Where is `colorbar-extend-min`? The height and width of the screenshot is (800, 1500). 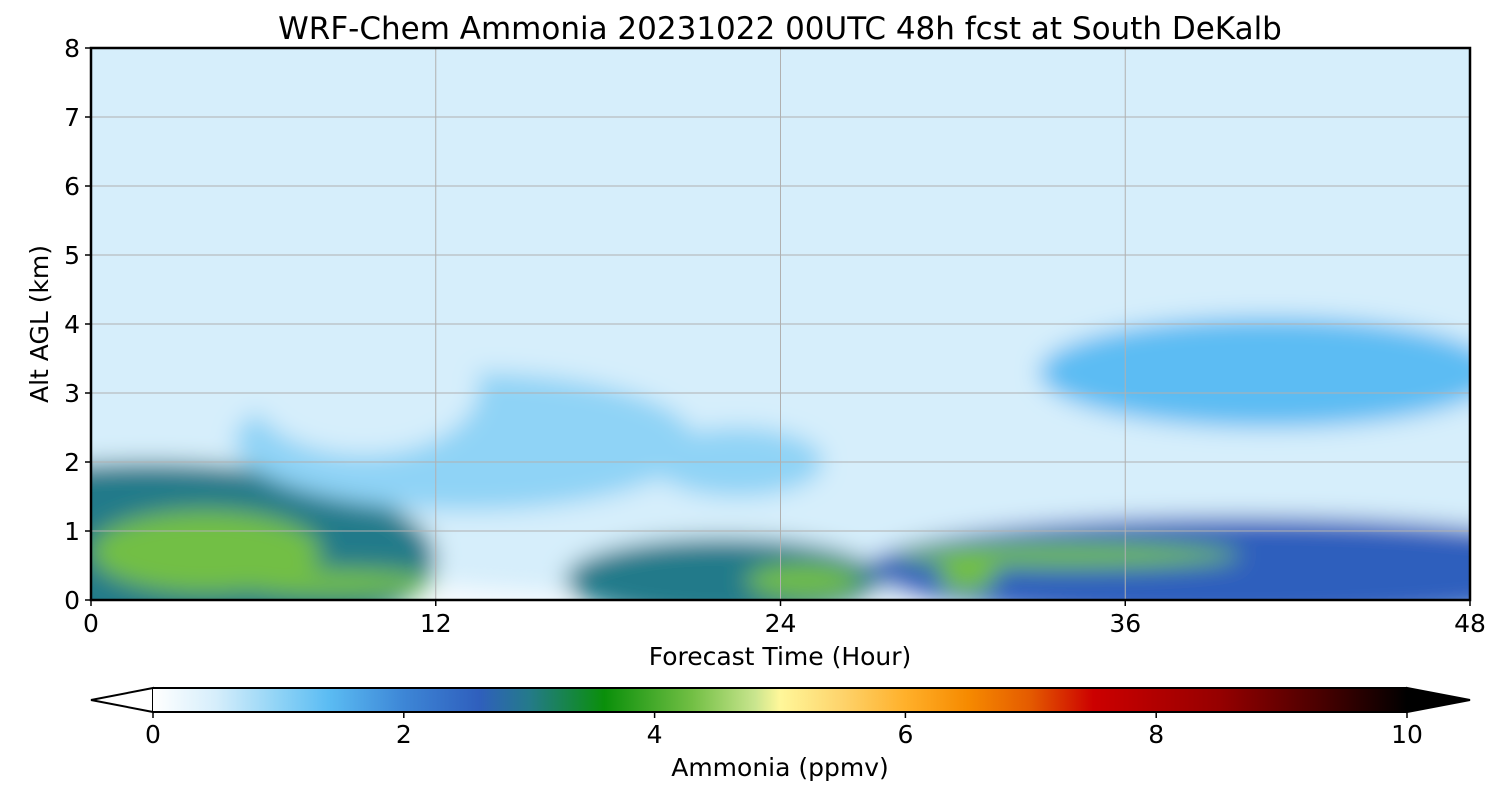
colorbar-extend-min is located at coordinates (122, 700).